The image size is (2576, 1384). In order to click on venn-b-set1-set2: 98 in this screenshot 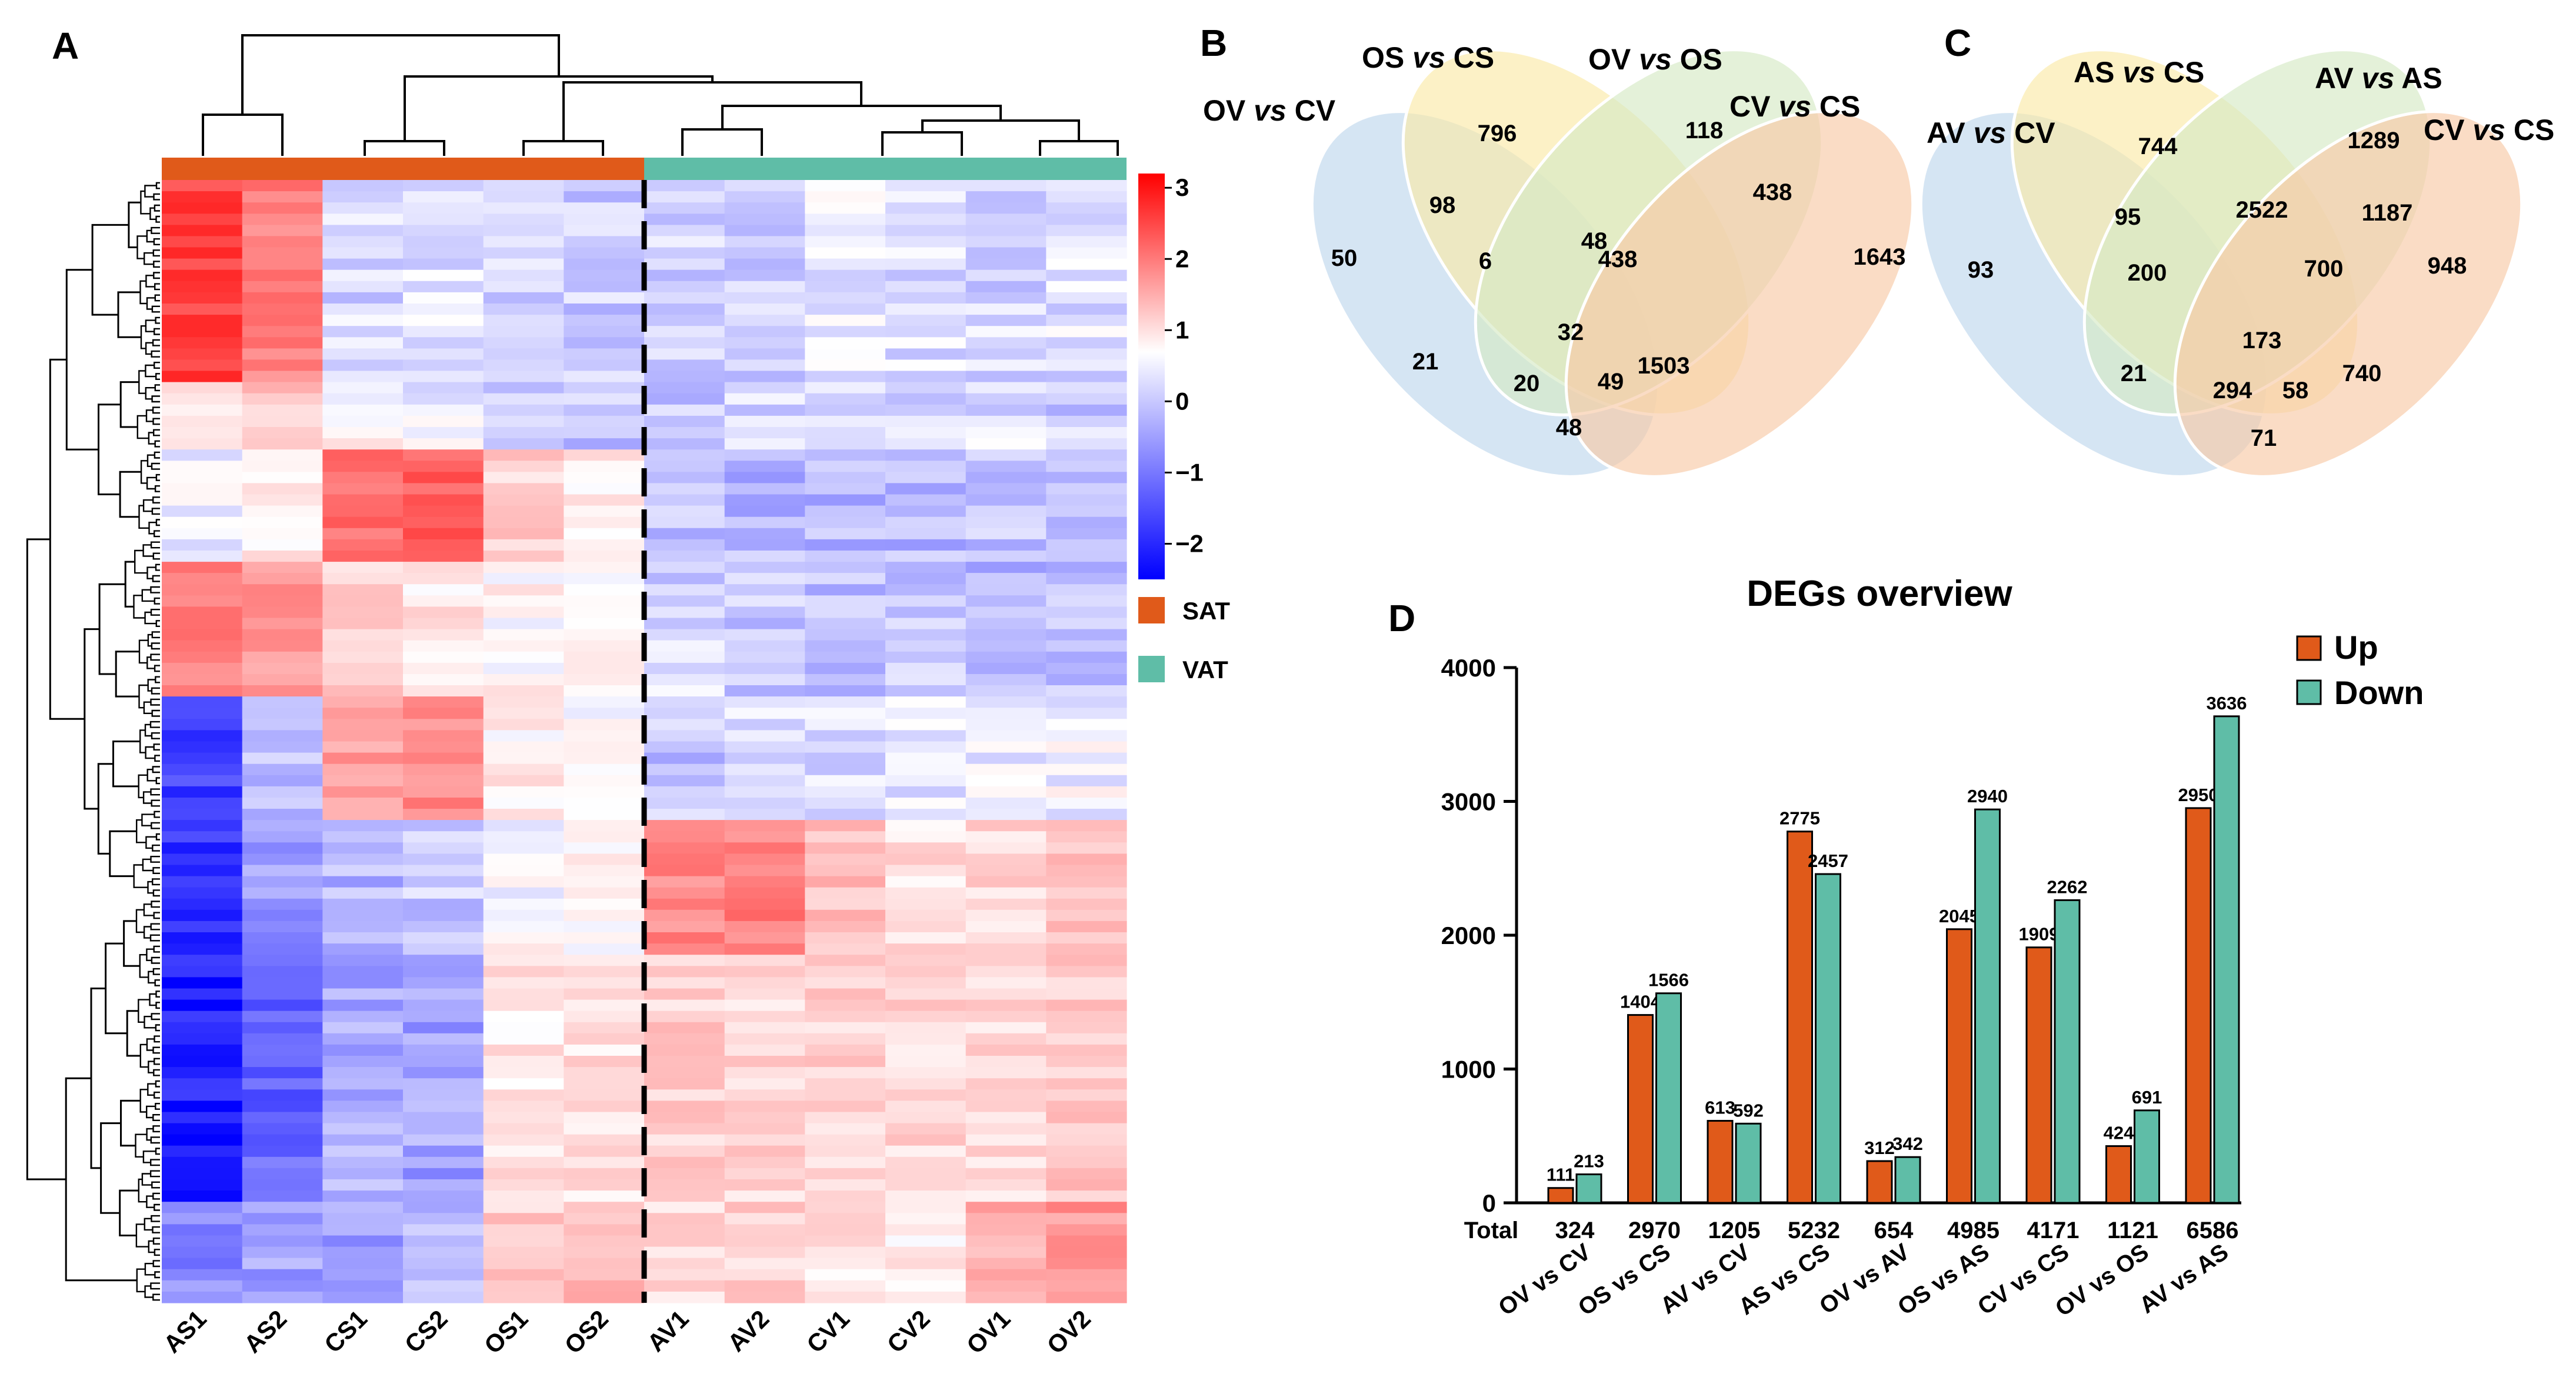, I will do `click(1442, 205)`.